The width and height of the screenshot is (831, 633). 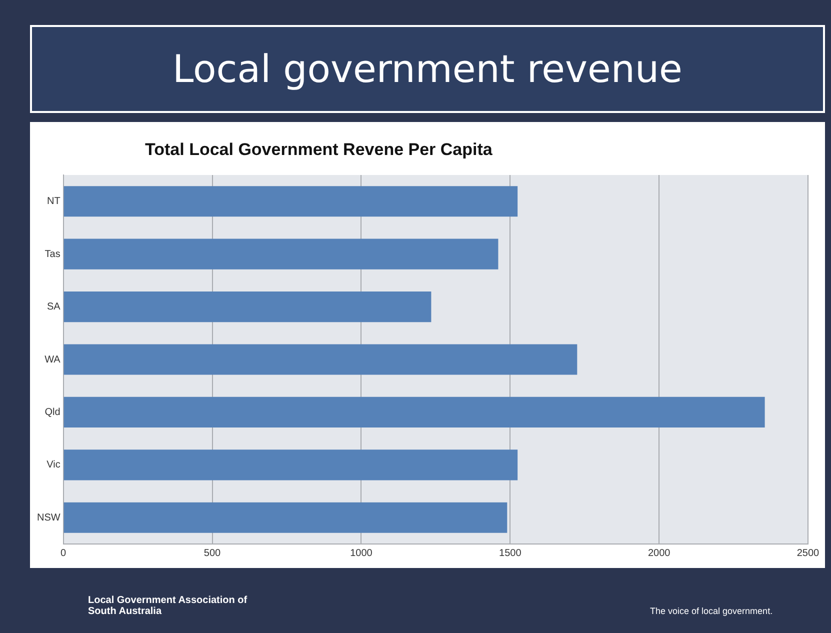 What do you see at coordinates (52, 360) in the screenshot?
I see `y-tick-label: WA` at bounding box center [52, 360].